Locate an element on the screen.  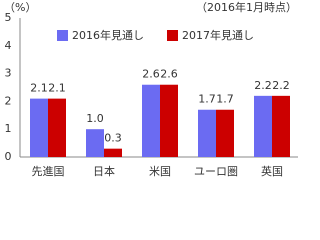
x-tick-label: 日本 is located at coordinates (104, 171).